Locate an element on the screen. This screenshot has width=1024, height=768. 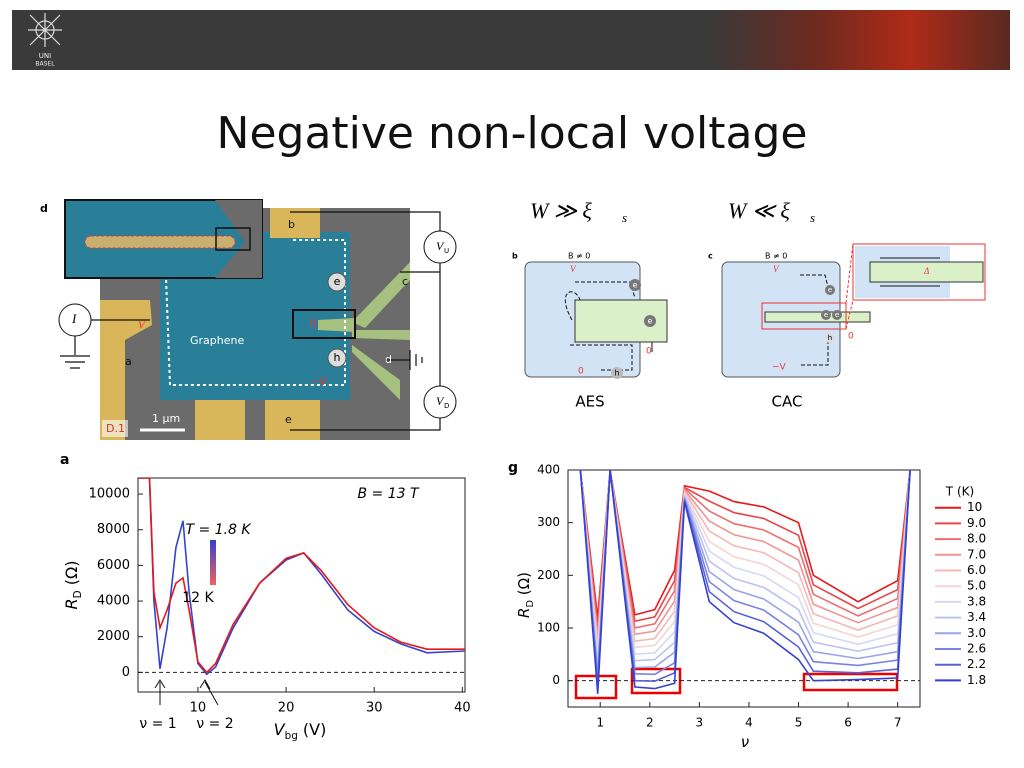
schematic-cac: W ≪ ξ s c B ≠ 0 V −V 0 Δ e e e h CAC is located at coordinates (847, 304).